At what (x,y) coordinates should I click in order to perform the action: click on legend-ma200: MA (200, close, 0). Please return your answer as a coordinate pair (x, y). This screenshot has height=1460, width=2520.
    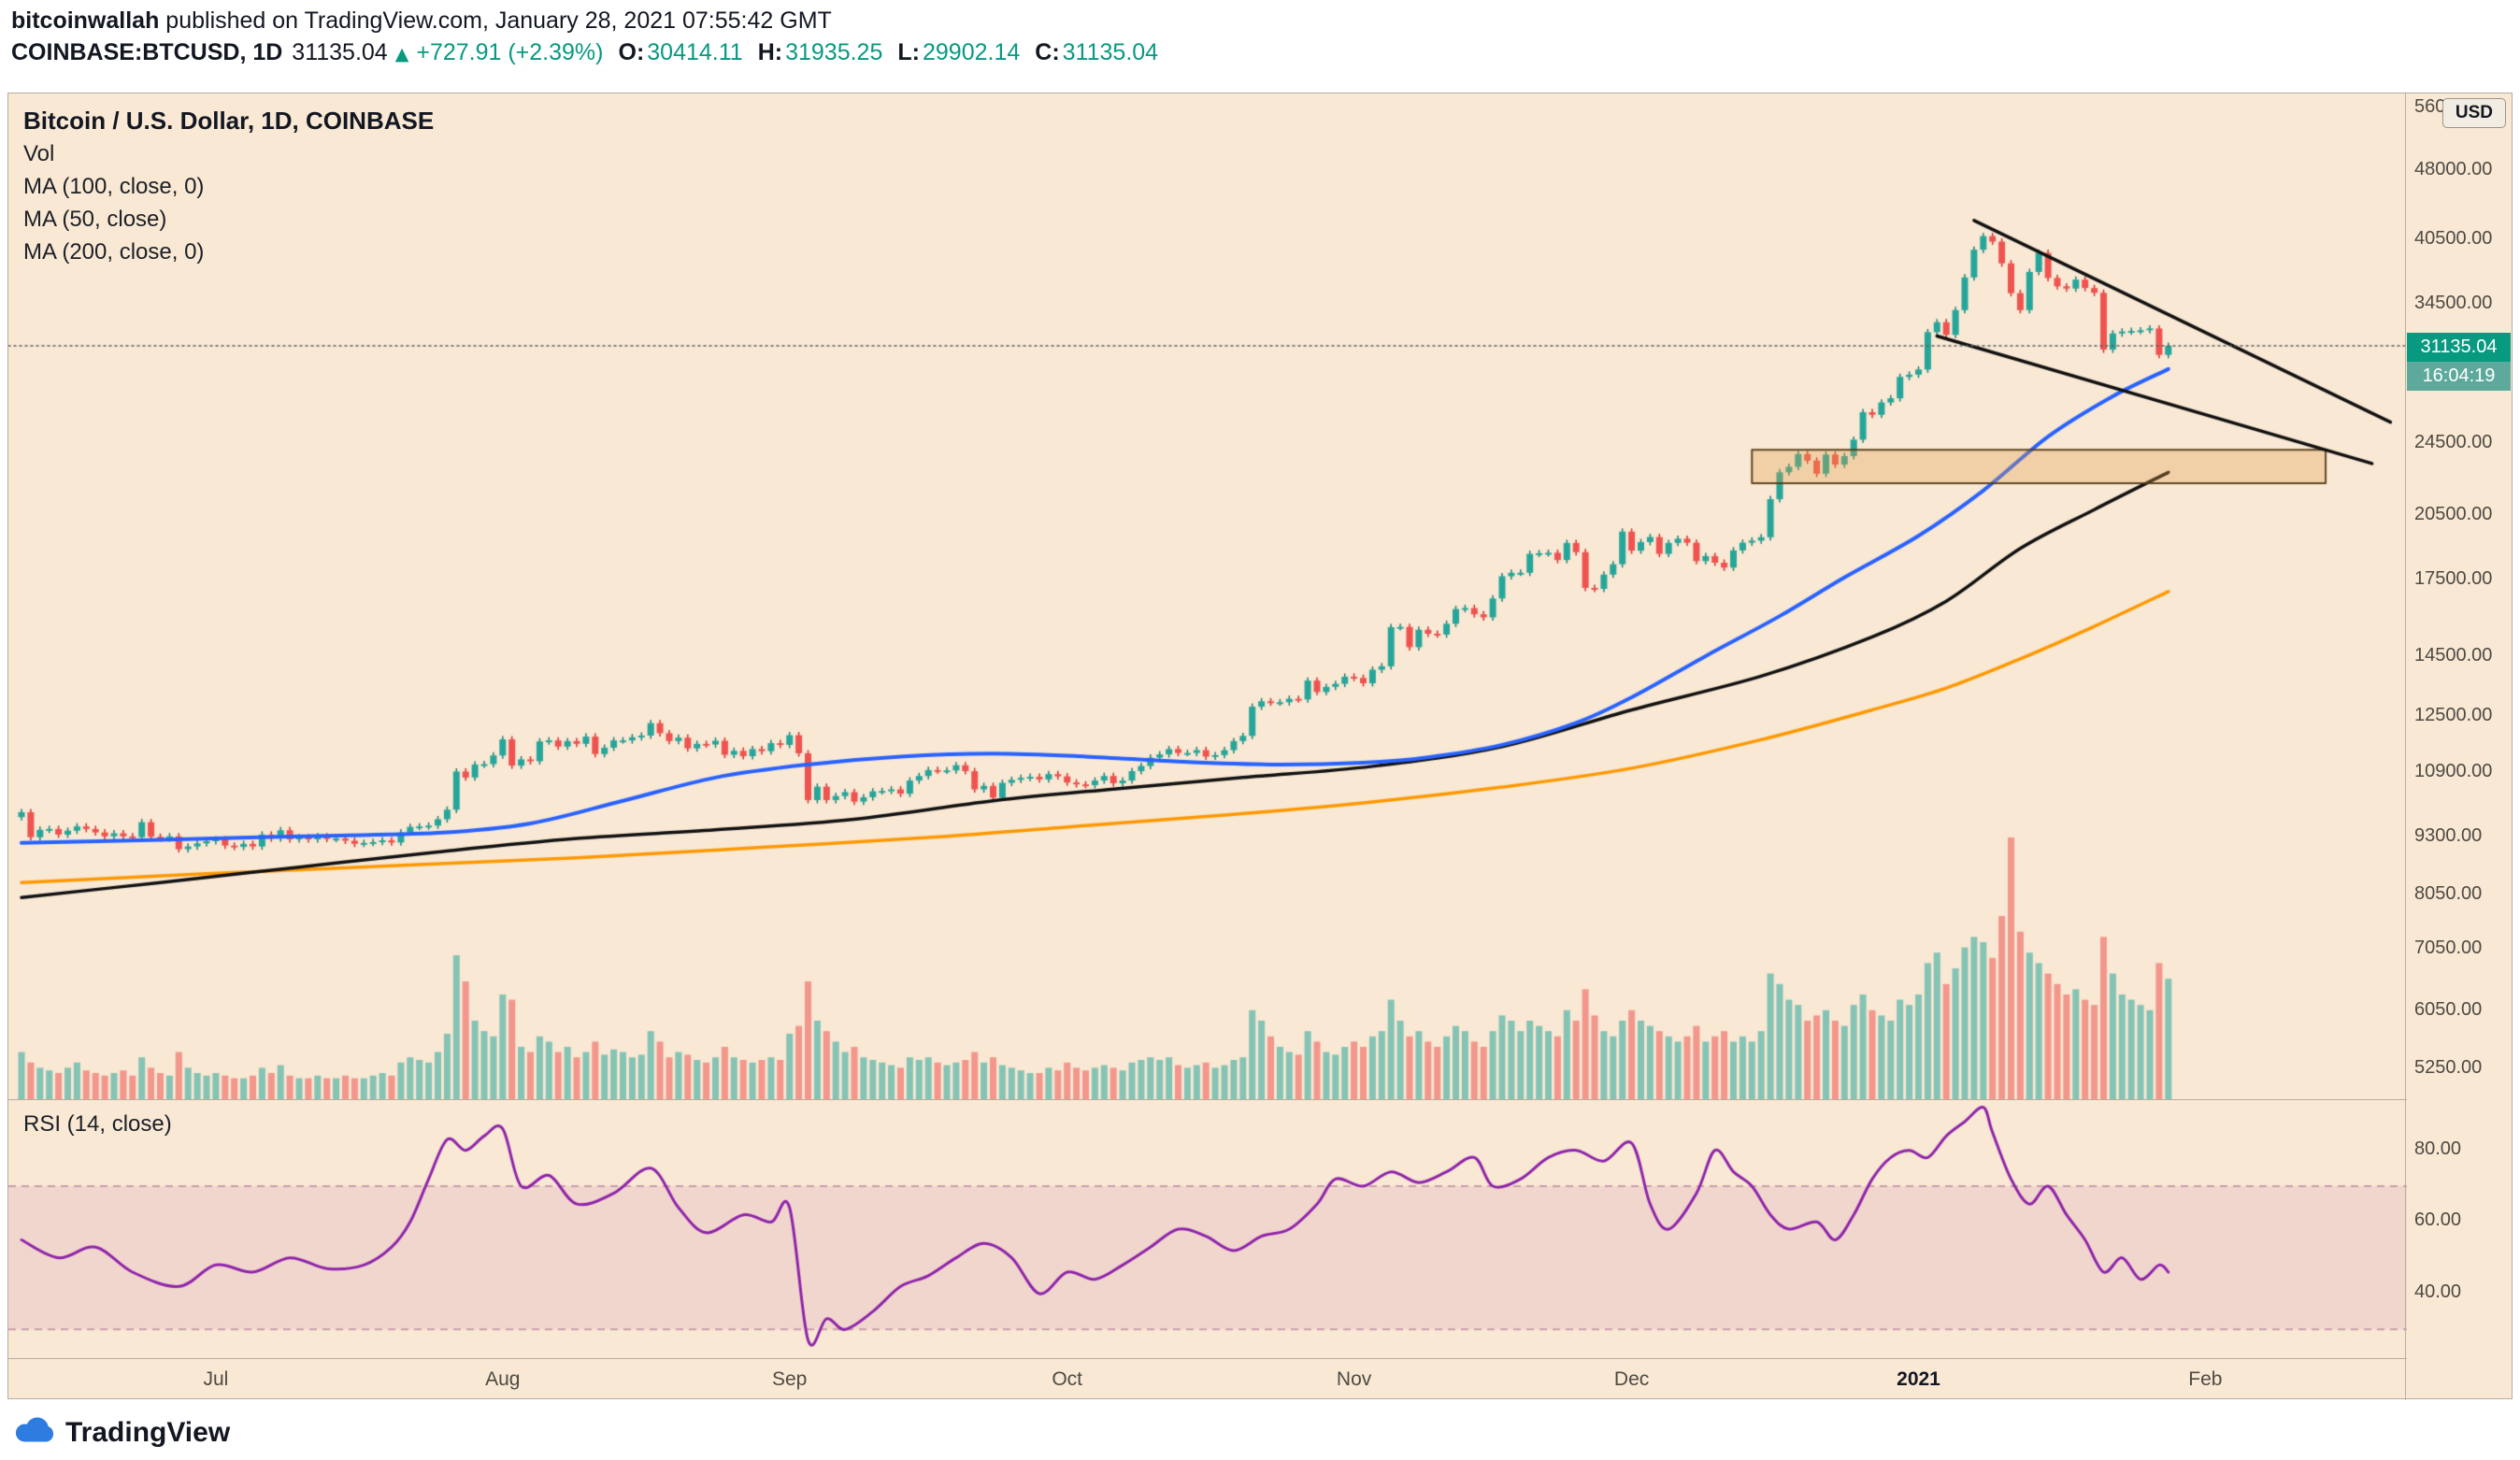
    Looking at the image, I should click on (114, 252).